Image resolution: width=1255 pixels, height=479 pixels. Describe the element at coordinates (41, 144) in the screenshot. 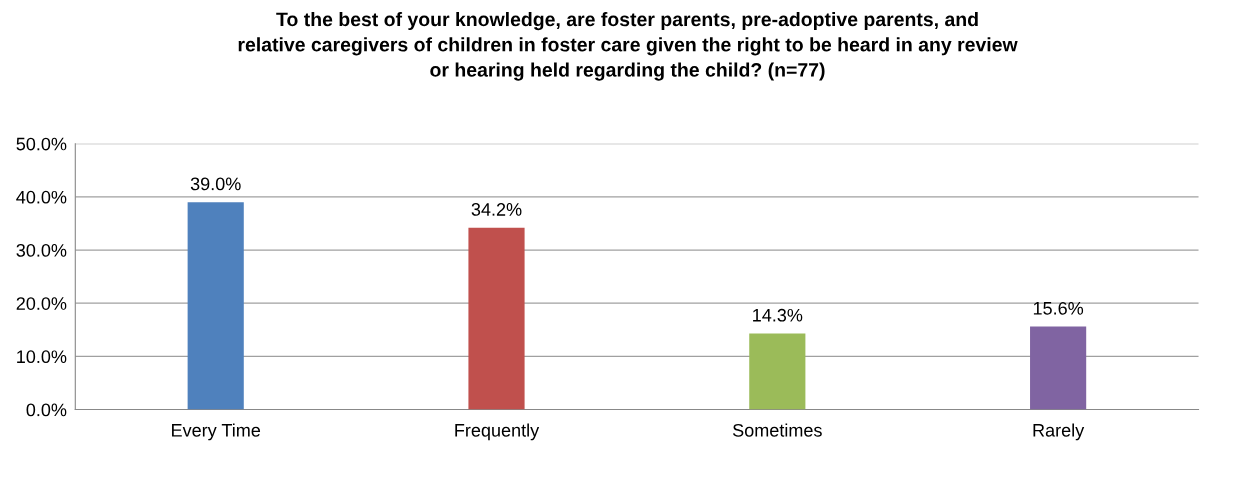

I see `y-tick-label: 50.0%` at that location.